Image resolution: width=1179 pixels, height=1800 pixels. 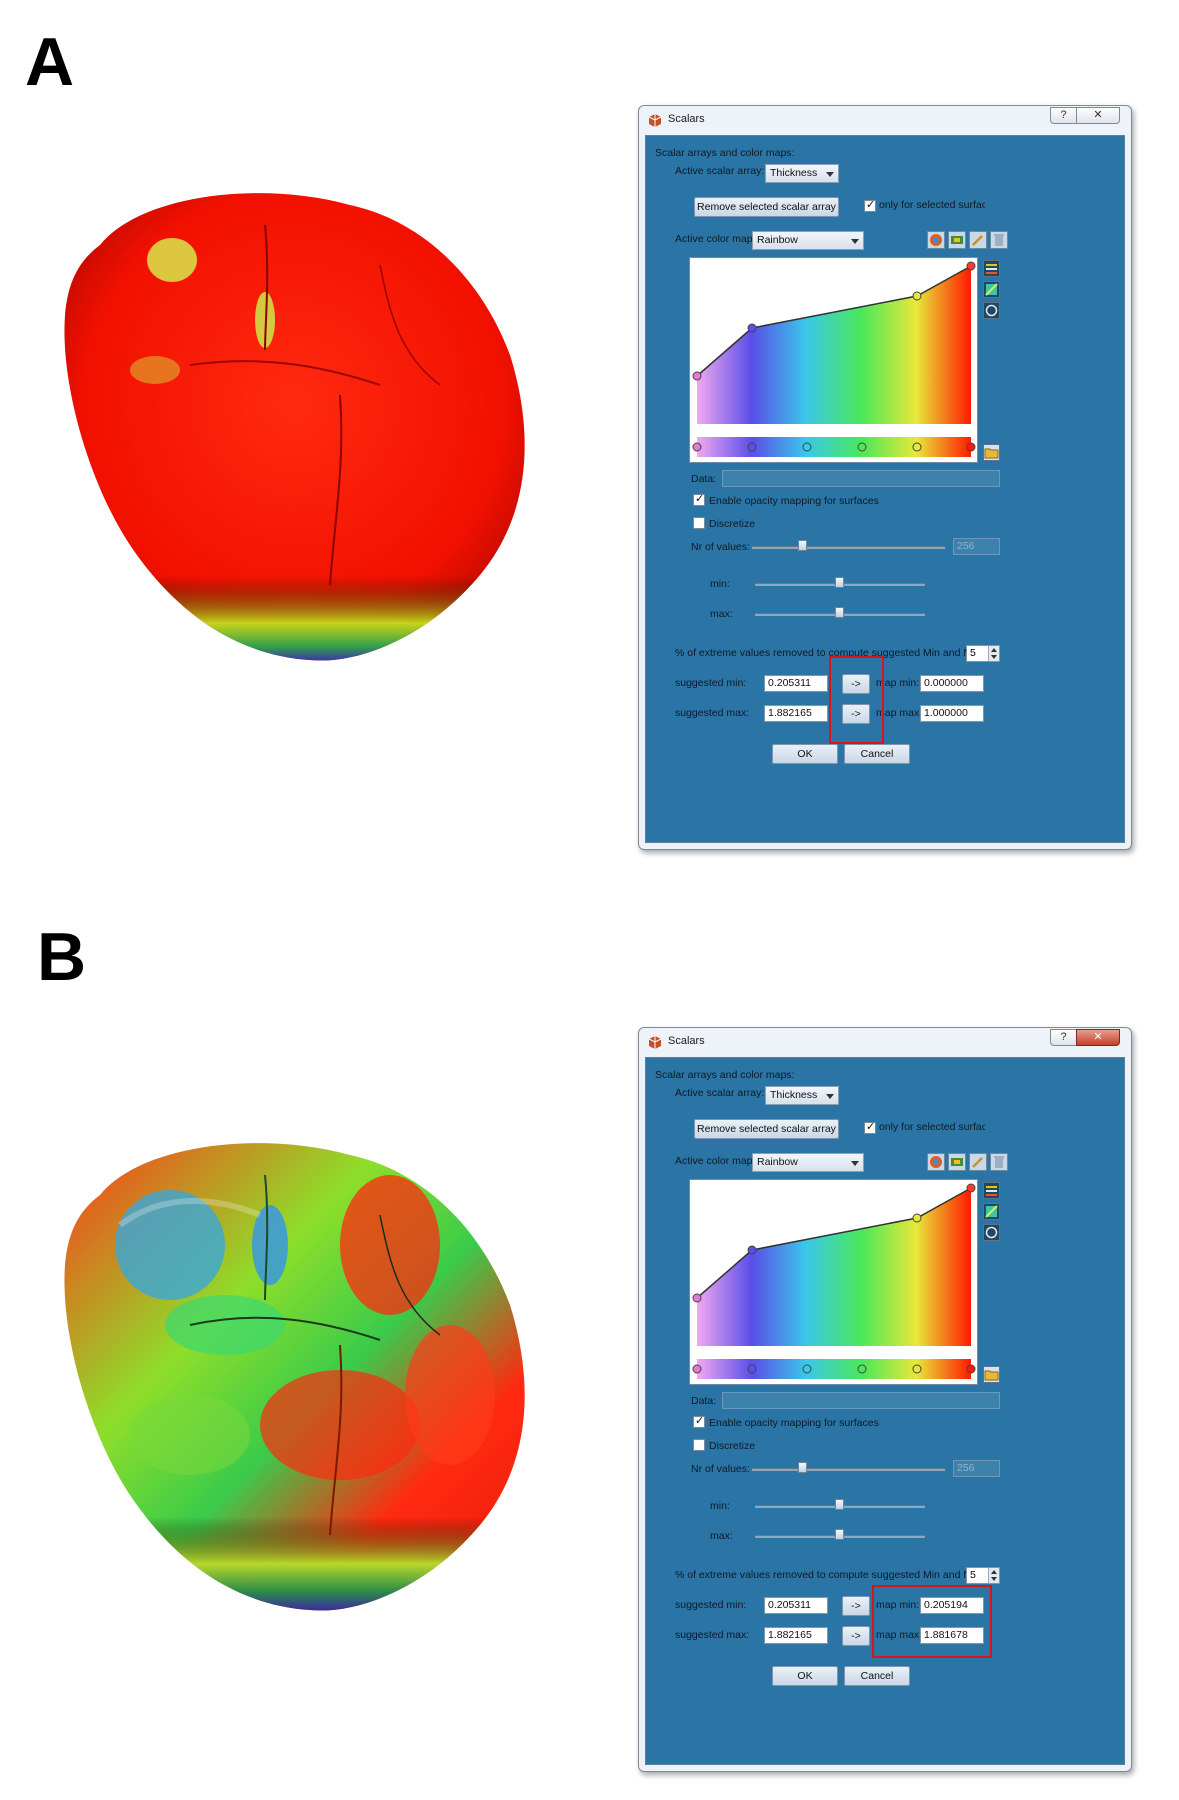 I want to click on color-map-label: Active color map:, so click(x=715, y=239).